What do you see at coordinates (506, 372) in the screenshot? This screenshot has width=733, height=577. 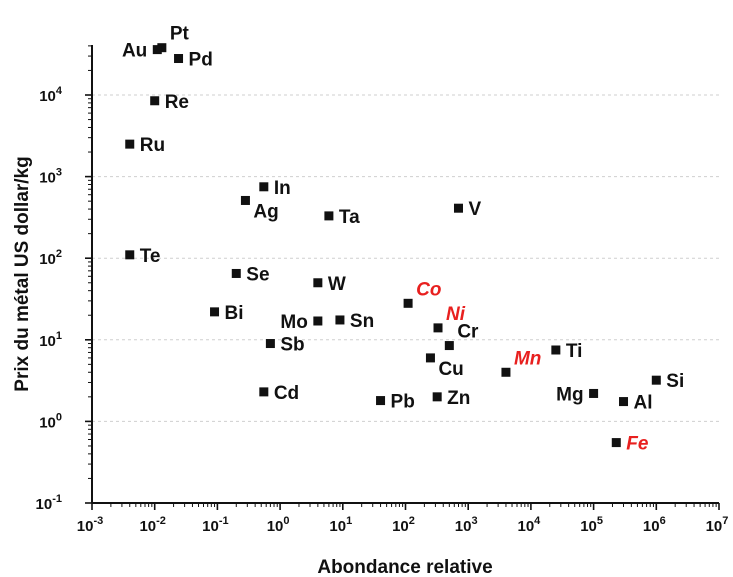 I see `point-mn` at bounding box center [506, 372].